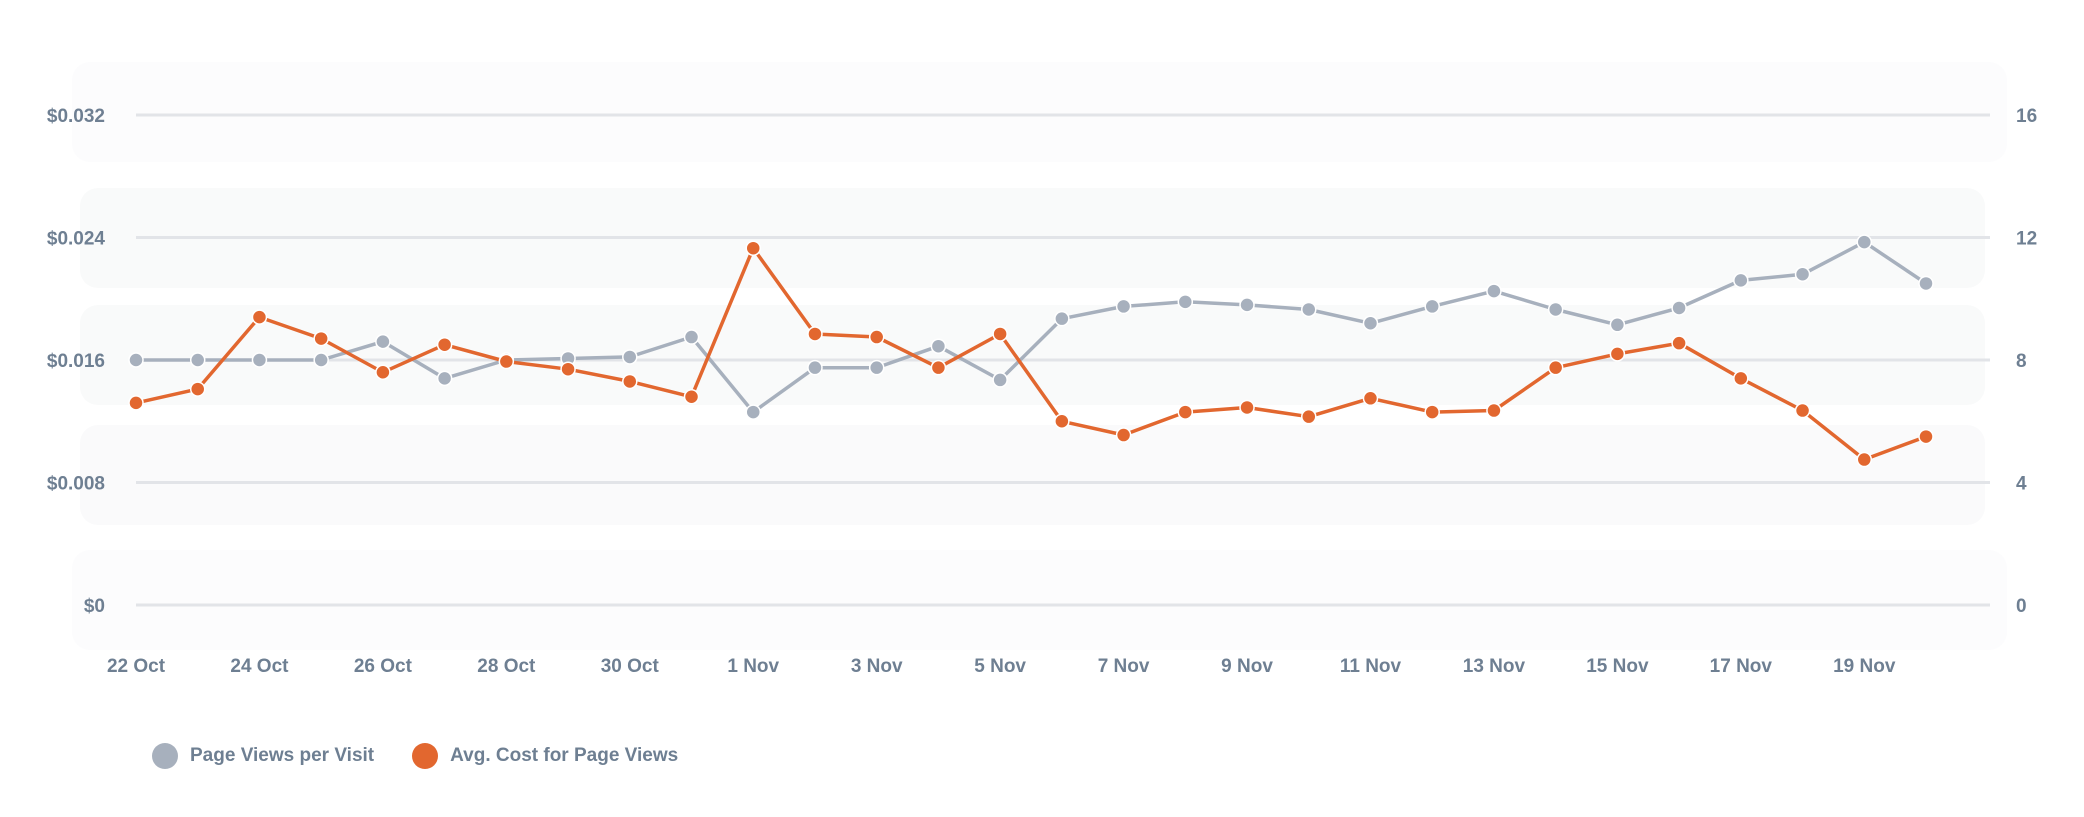  What do you see at coordinates (2026, 116) in the screenshot?
I see `y-axis-right-tick-label: 16` at bounding box center [2026, 116].